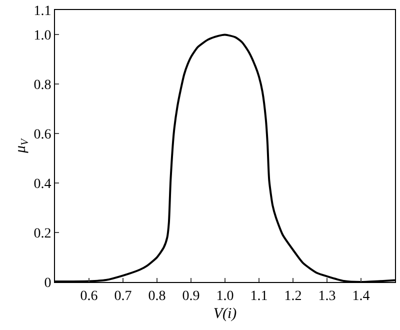 The height and width of the screenshot is (330, 400). I want to click on x-tick-label: 1.0, so click(225, 296).